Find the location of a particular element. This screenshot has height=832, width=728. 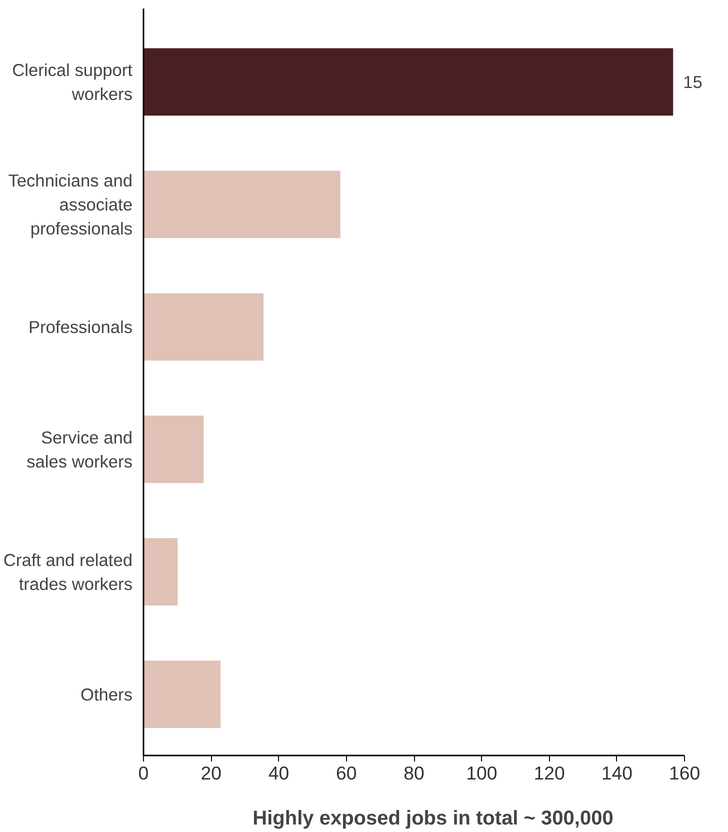

y-tick-label: Clerical support workers is located at coordinates (72, 82).